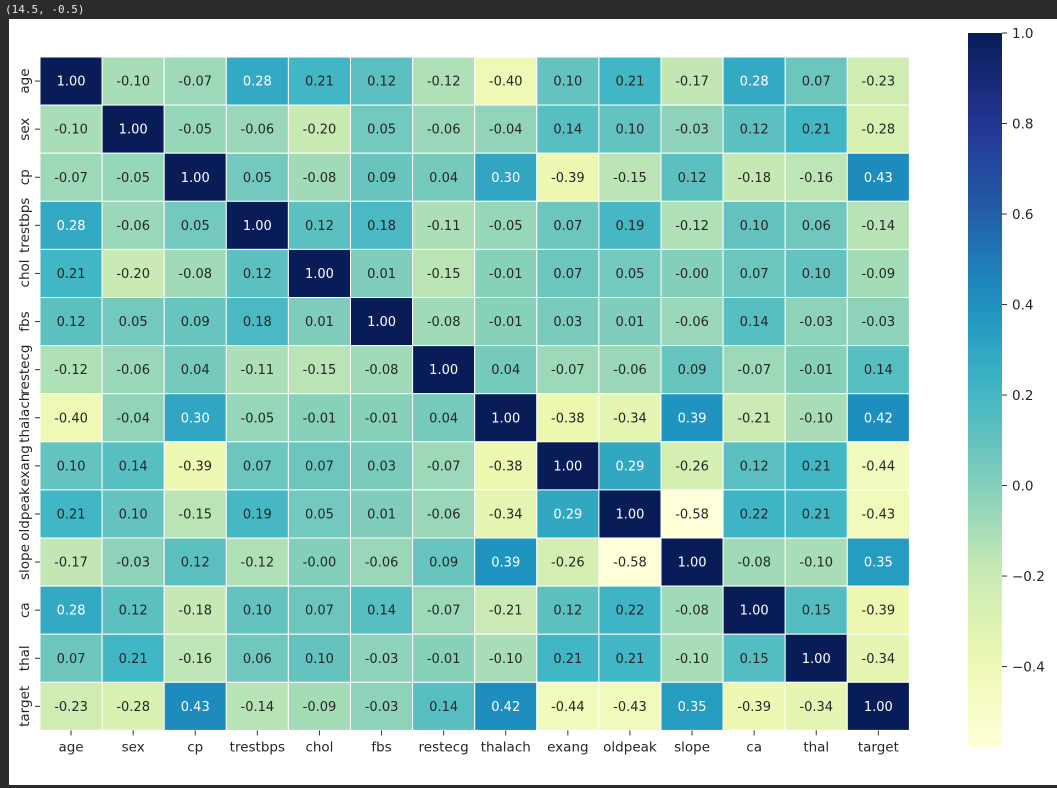 This screenshot has height=788, width=1057. Describe the element at coordinates (567, 747) in the screenshot. I see `x-tick-label: exang` at that location.